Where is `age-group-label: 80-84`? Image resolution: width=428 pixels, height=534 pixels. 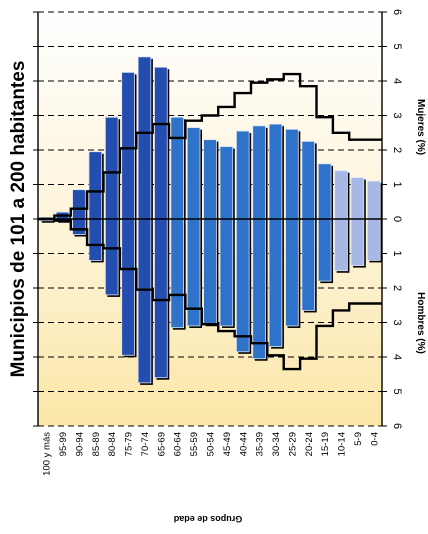
age-group-label: 80-84 is located at coordinates (112, 444).